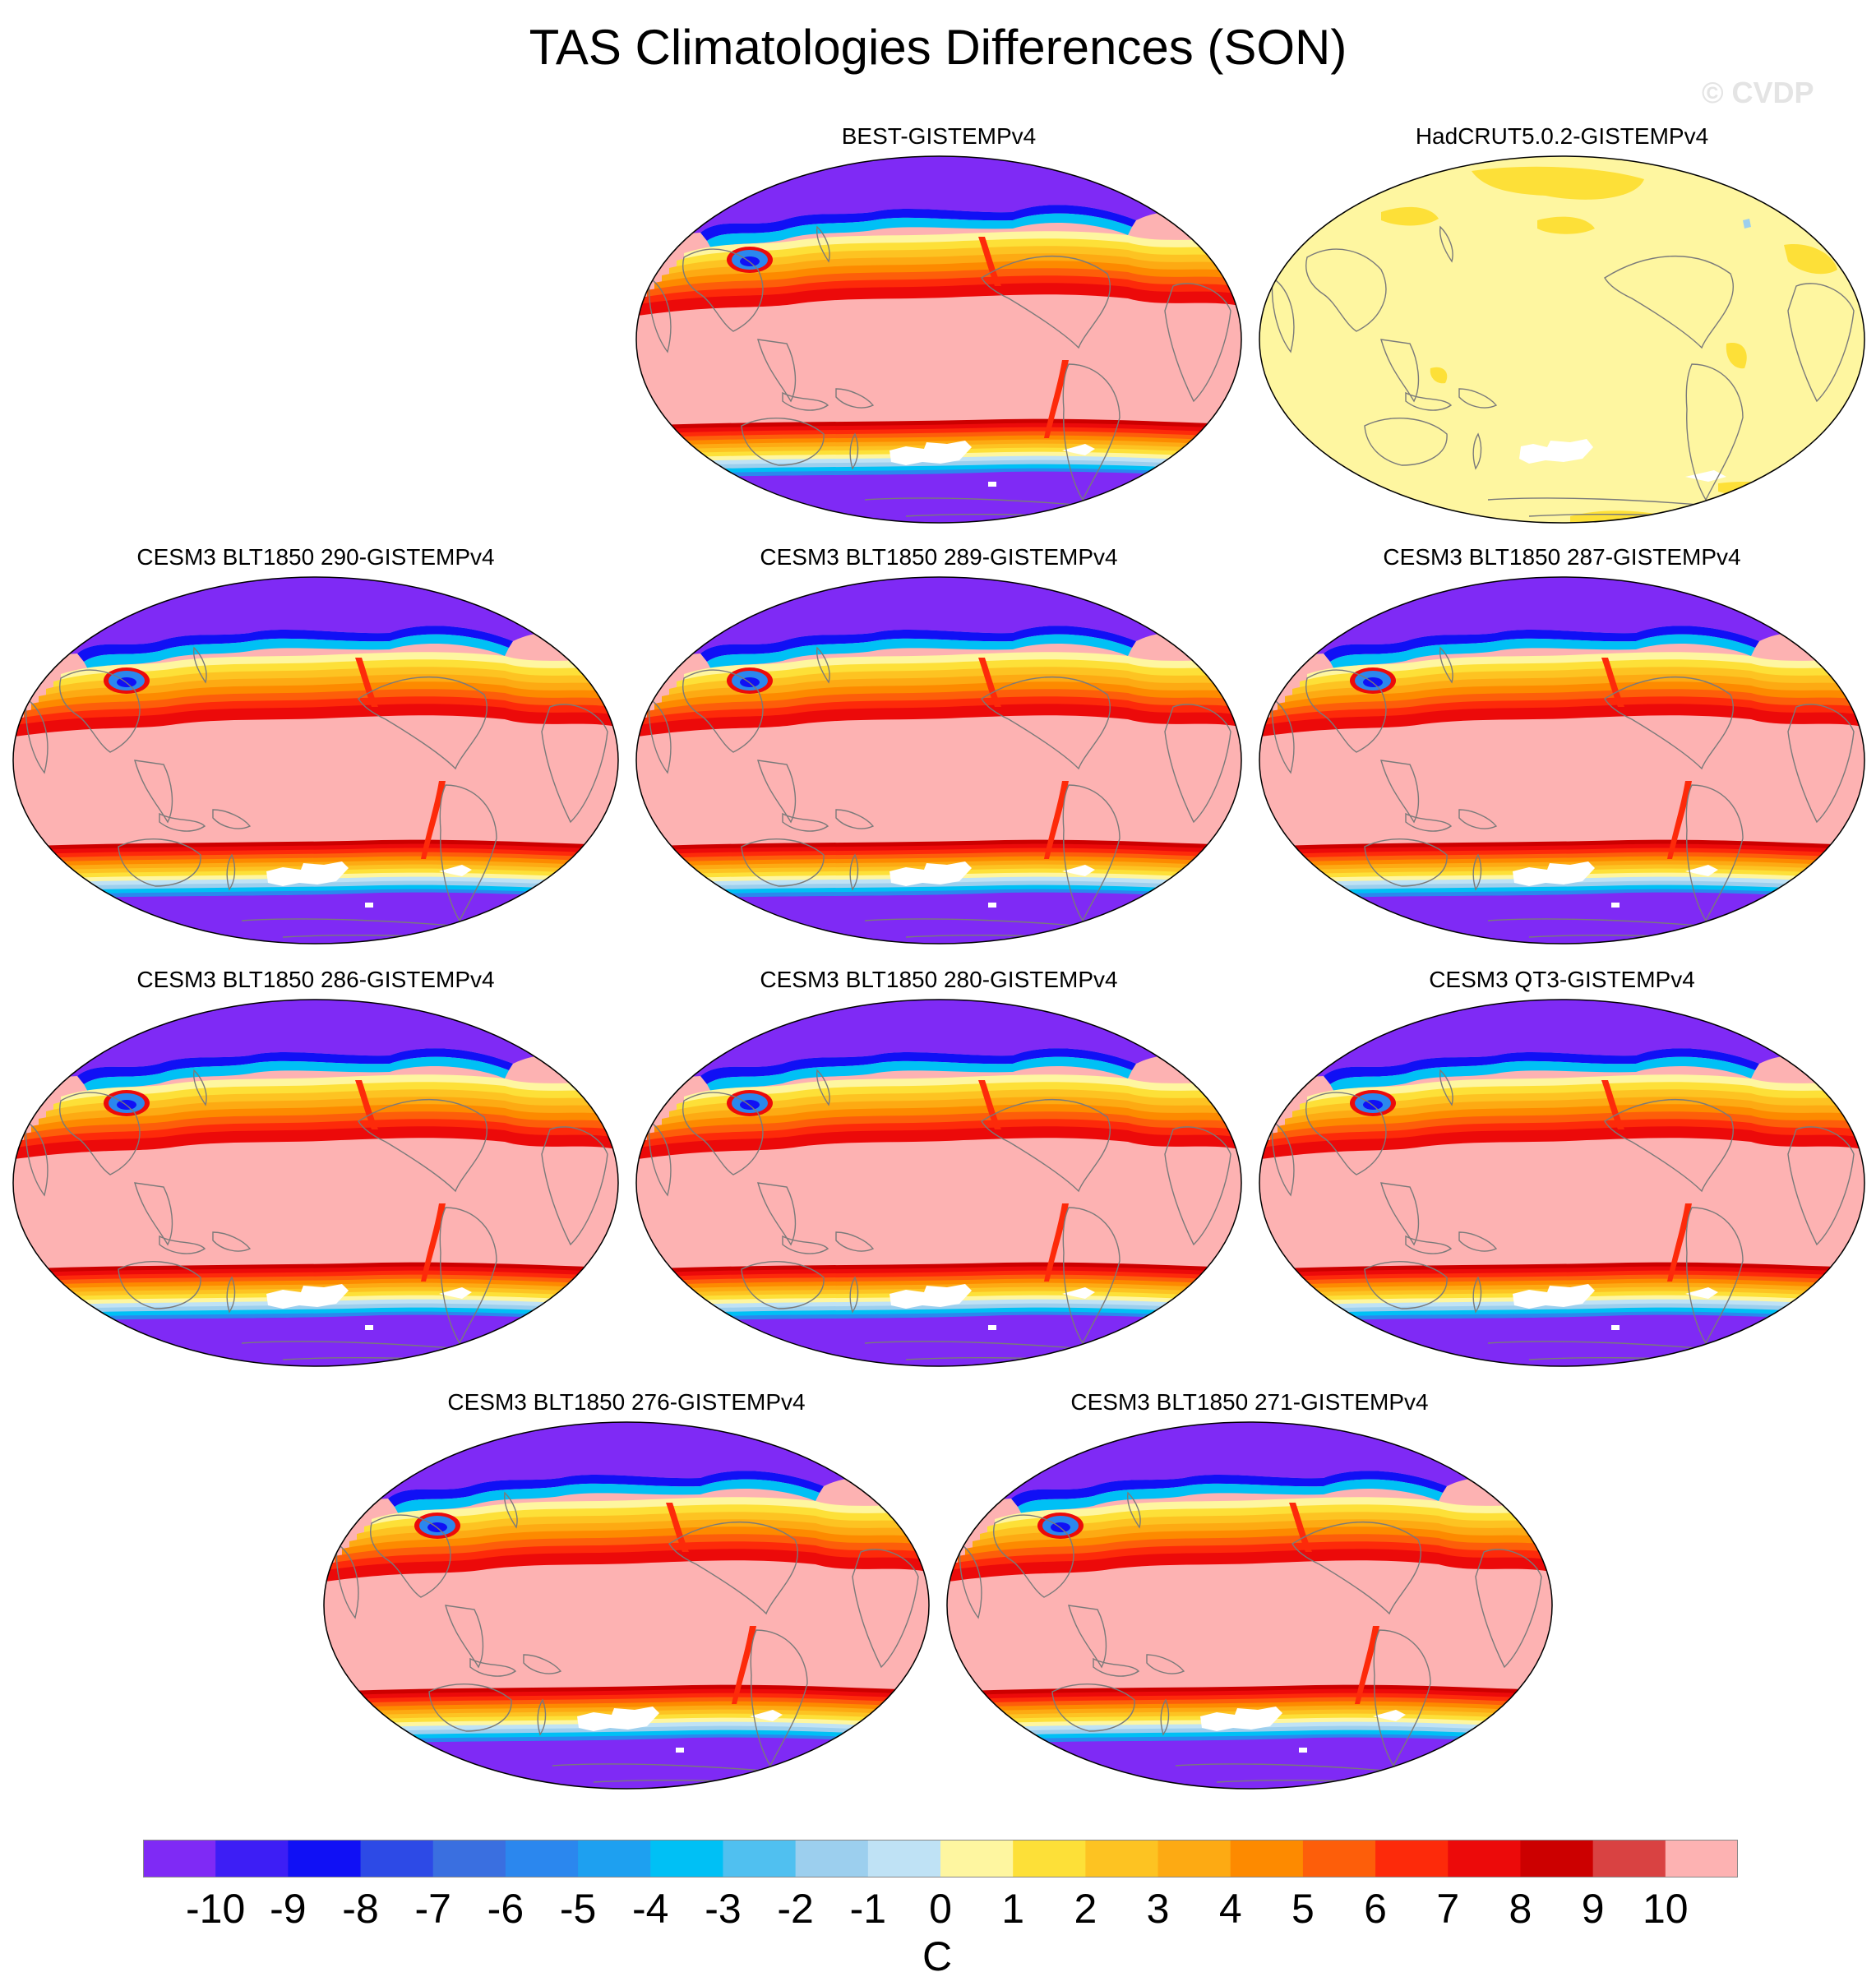 The height and width of the screenshot is (1986, 1876). Describe the element at coordinates (1230, 1909) in the screenshot. I see `colorbar-tick-label: 4` at that location.